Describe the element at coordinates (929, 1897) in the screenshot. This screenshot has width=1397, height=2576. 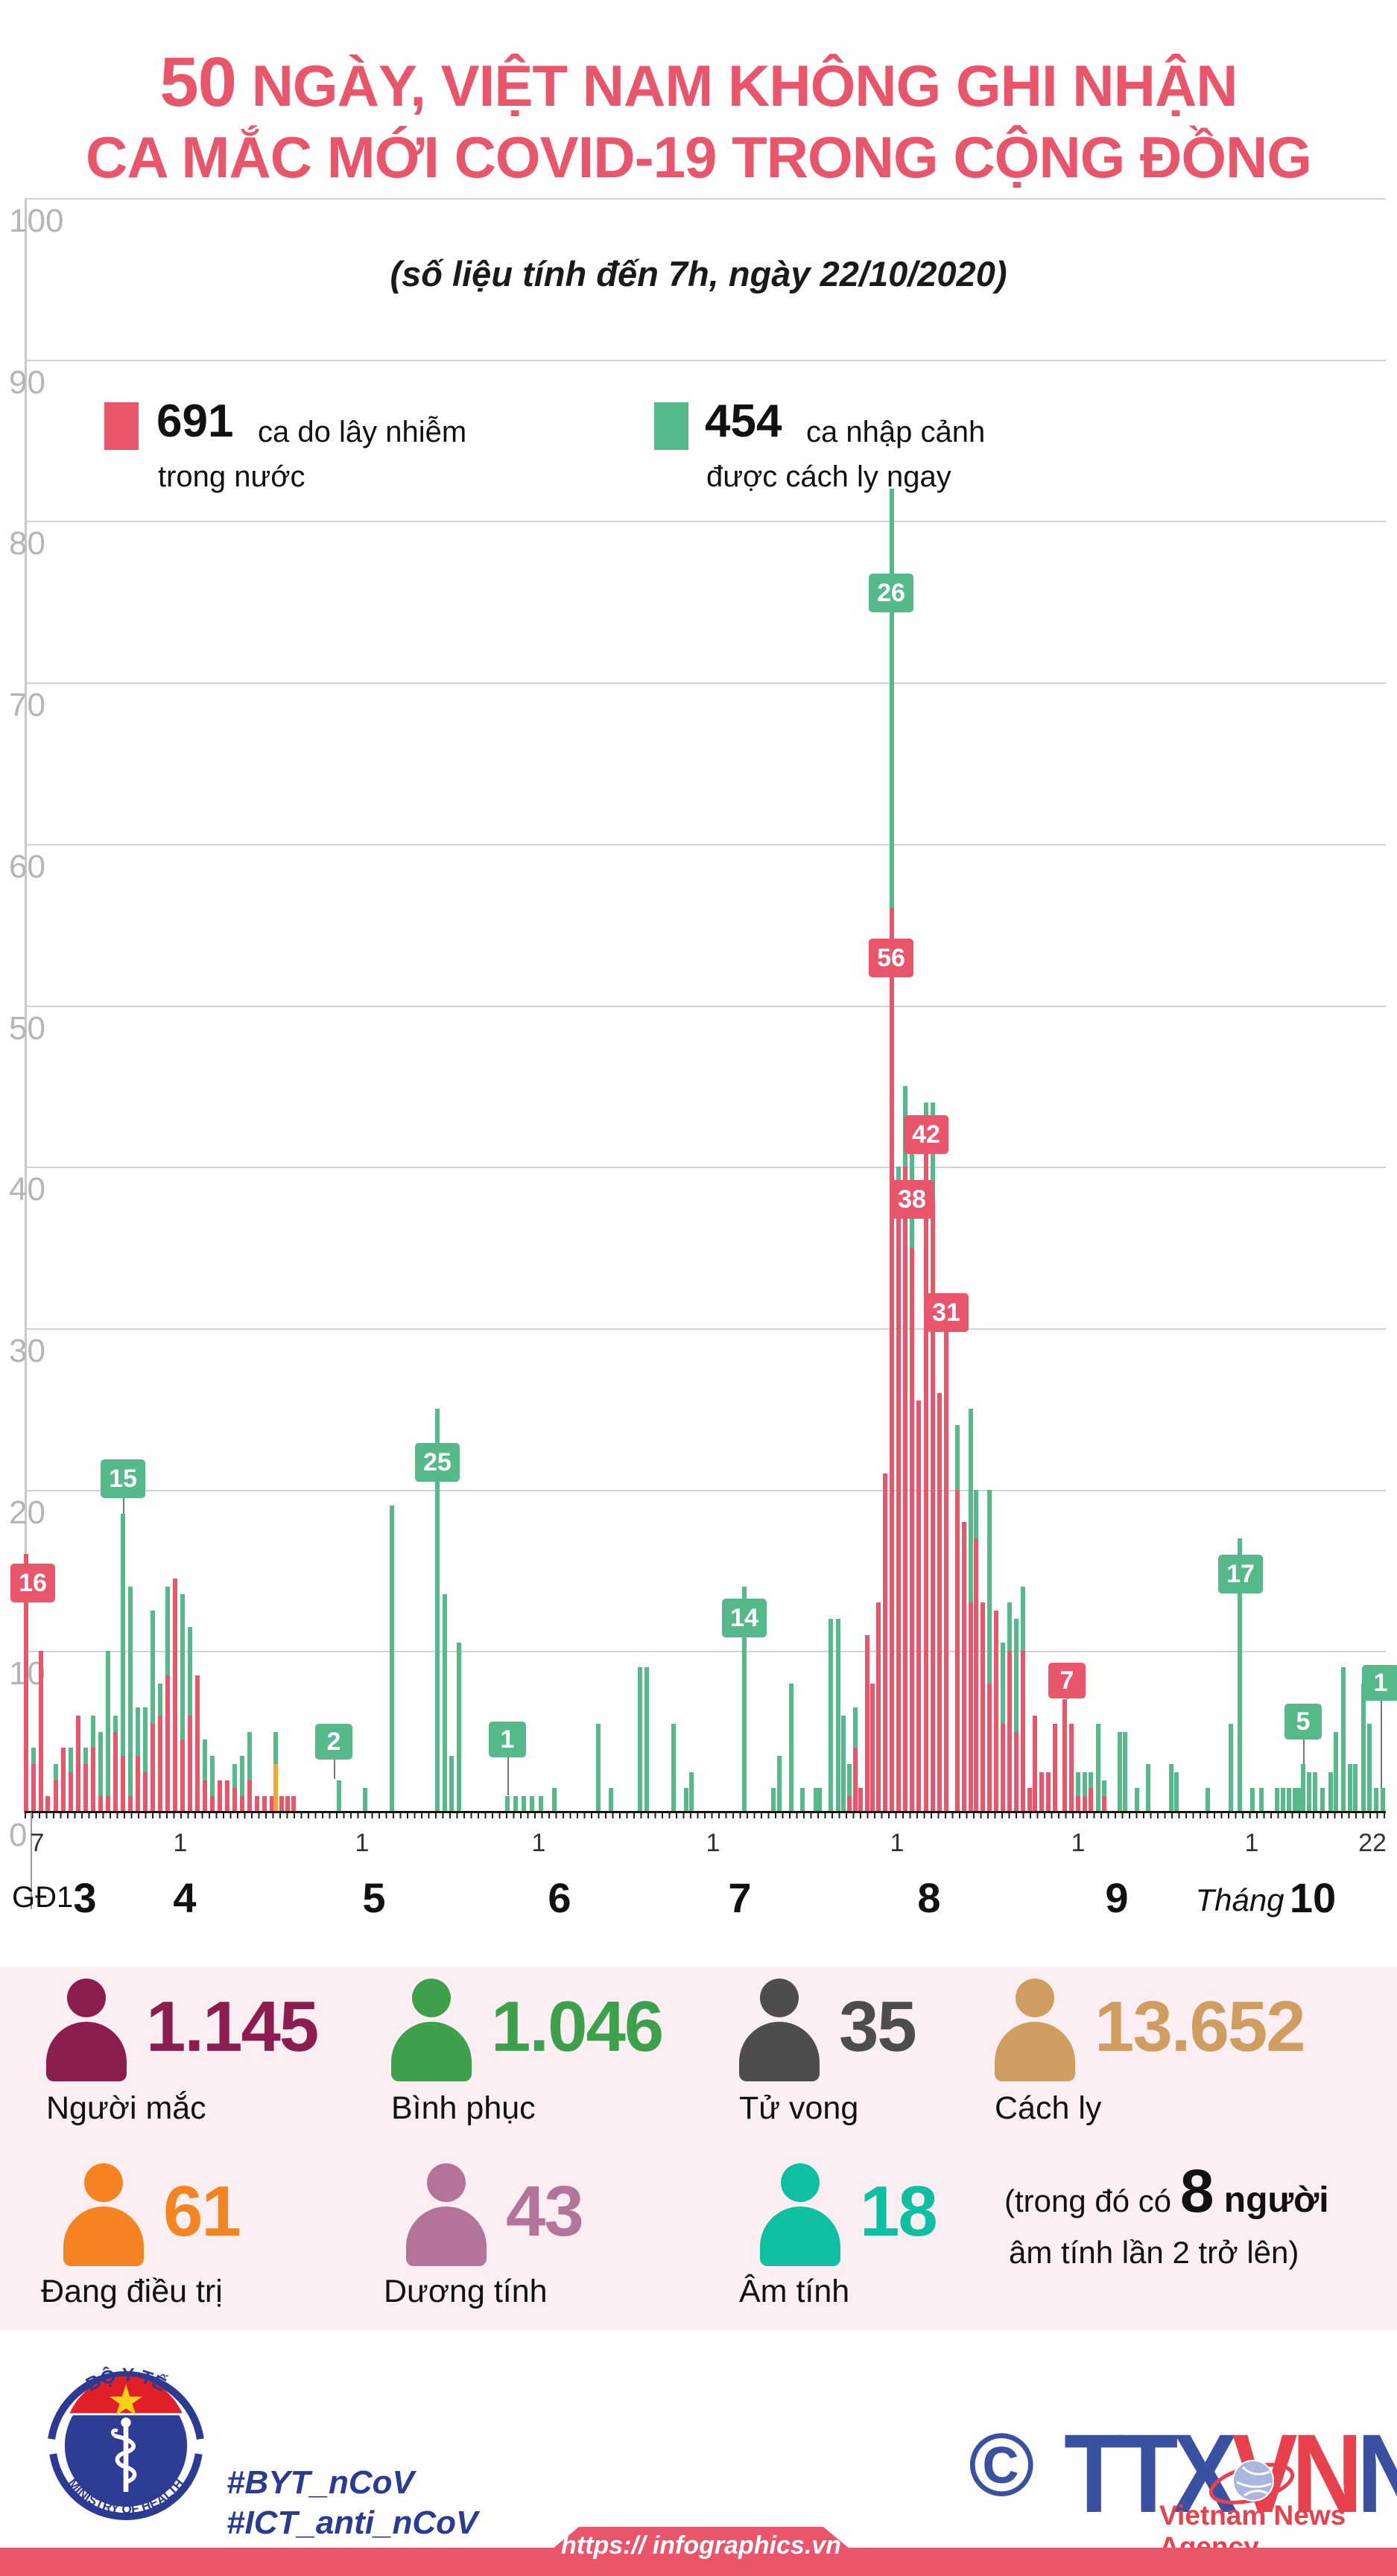
I see `month-label-8: 8` at that location.